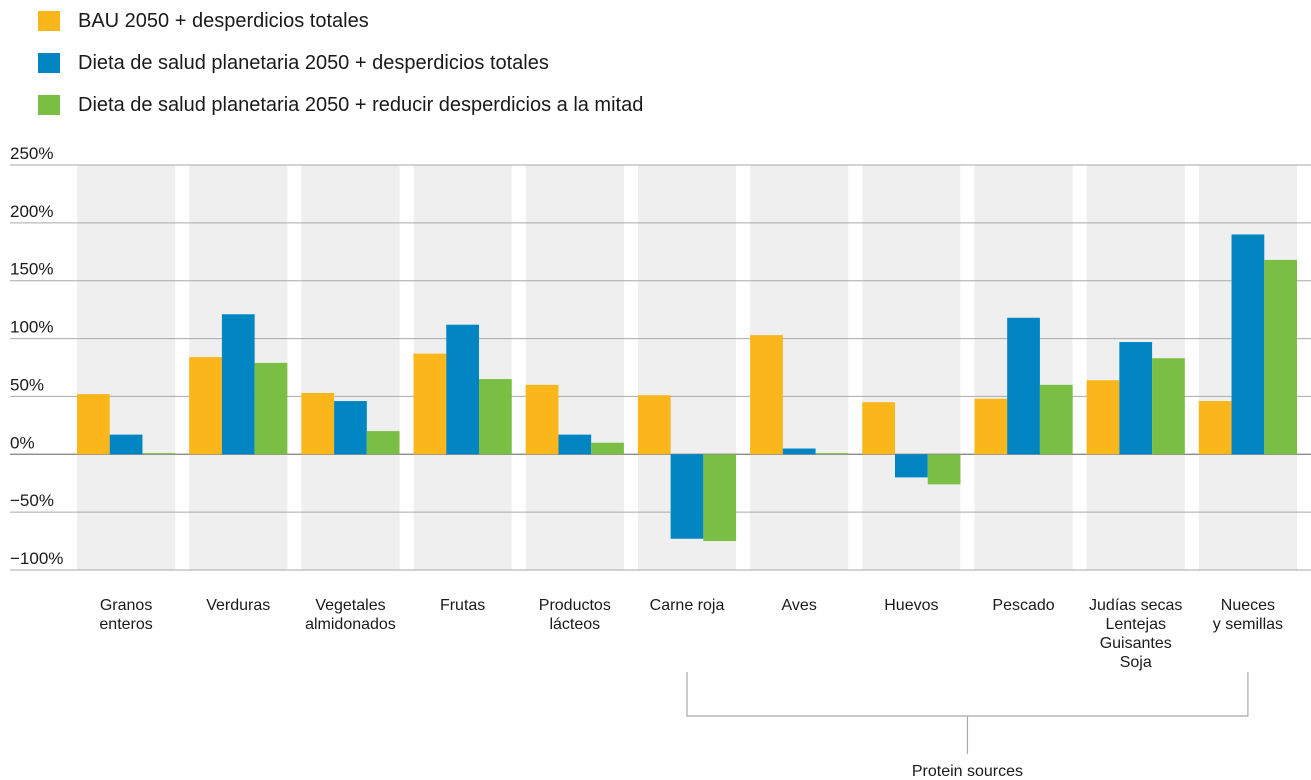 The height and width of the screenshot is (780, 1311). I want to click on category-label-9: Judías secas Lentejas Guisantes Soja, so click(1135, 634).